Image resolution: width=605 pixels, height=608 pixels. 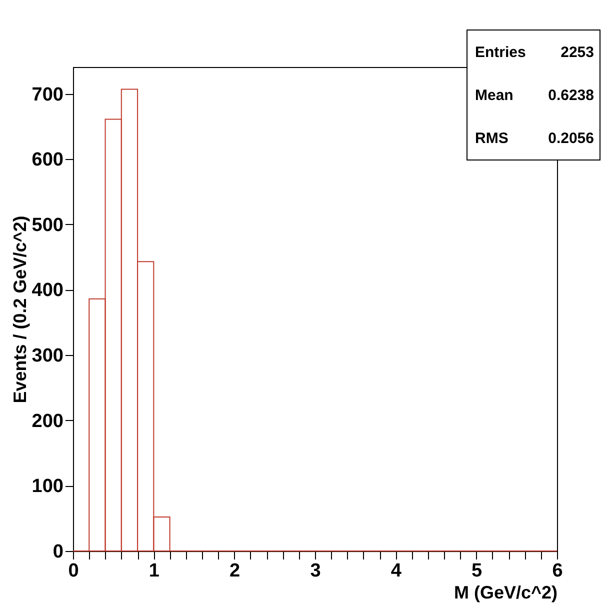 What do you see at coordinates (506, 592) in the screenshot?
I see `x-axis-title: M (GeV/c^2)` at bounding box center [506, 592].